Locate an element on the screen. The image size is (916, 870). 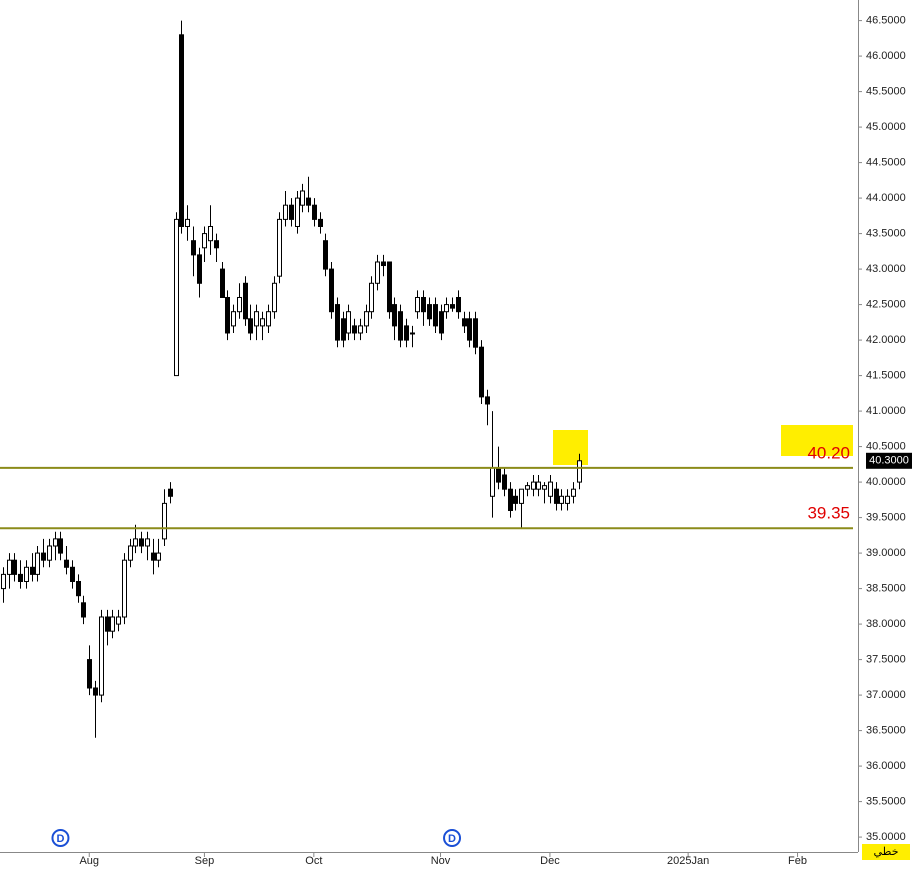
y-tick-label: 35.5000 is located at coordinates (886, 801).